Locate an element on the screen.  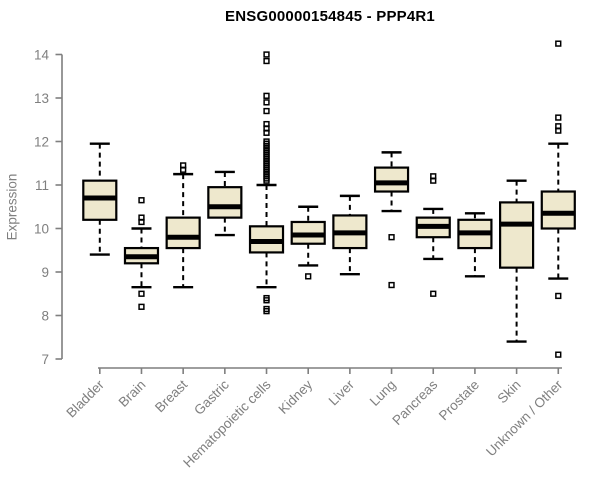
boxplot-brain is located at coordinates (141, 253).